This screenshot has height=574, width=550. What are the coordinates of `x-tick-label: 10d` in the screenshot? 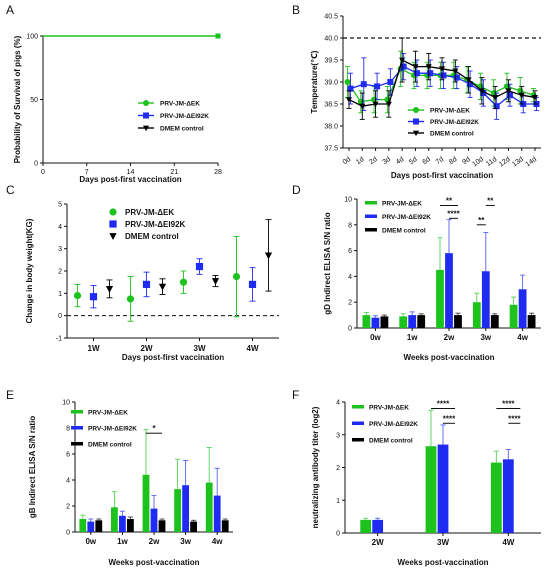 It's located at (478, 162).